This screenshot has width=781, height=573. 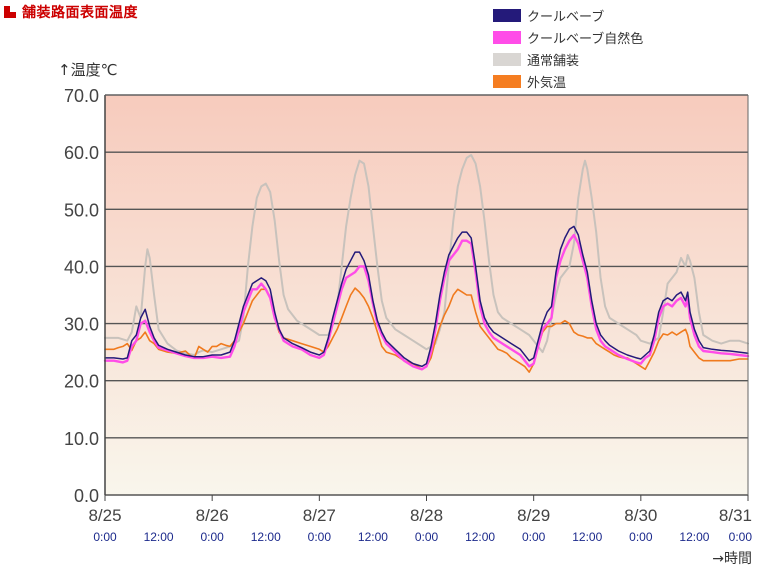 I want to click on y-axis-title: ↑温度℃, so click(x=87, y=70).